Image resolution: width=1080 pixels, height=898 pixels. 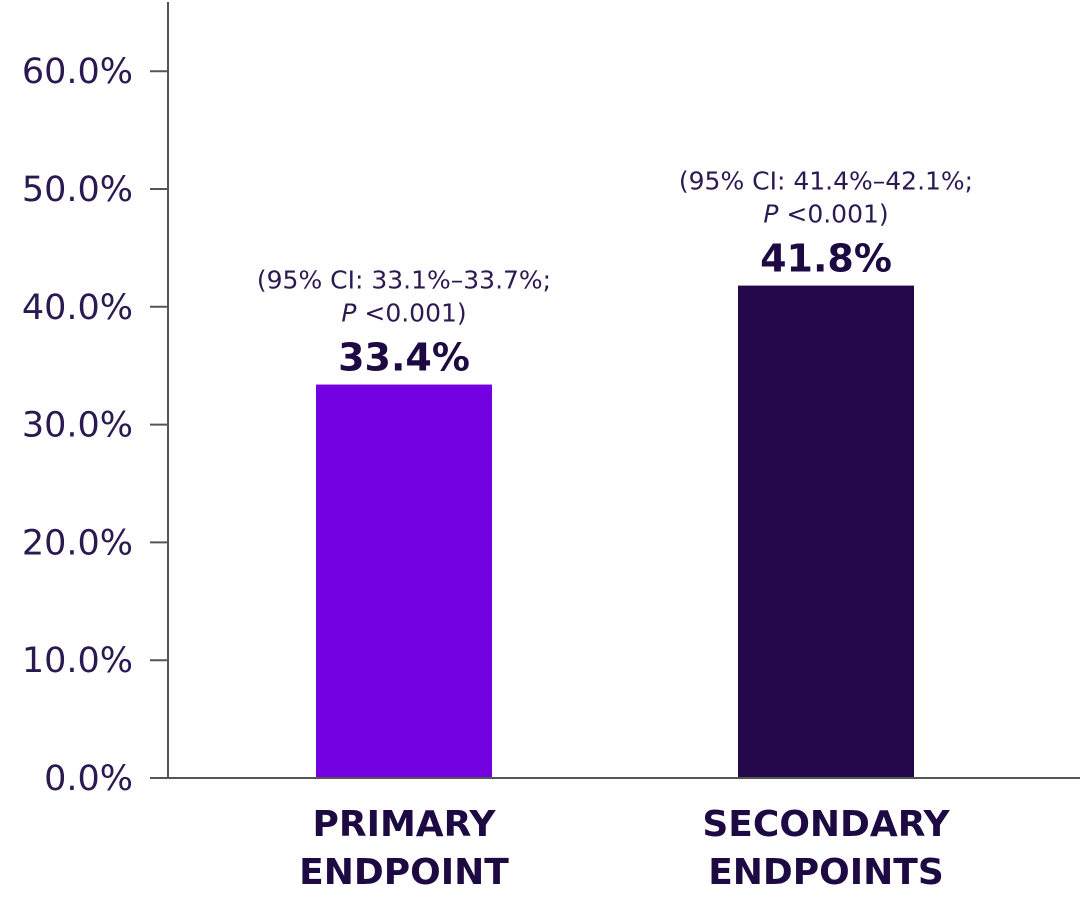 I want to click on bar-primary-endpoint, so click(x=404, y=581).